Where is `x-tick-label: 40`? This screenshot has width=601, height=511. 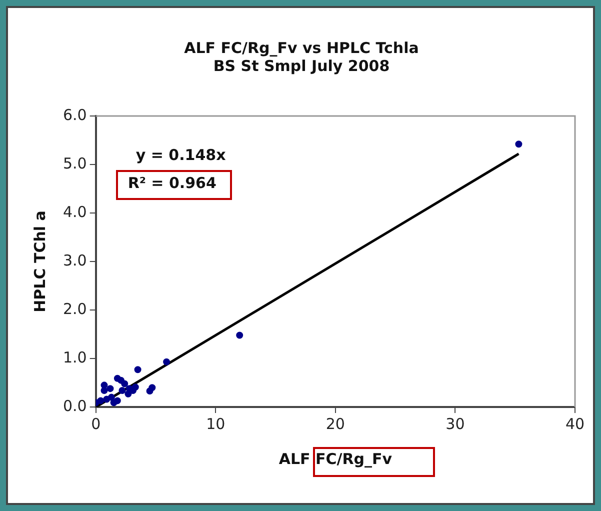
x-tick-label: 40 is located at coordinates (575, 423).